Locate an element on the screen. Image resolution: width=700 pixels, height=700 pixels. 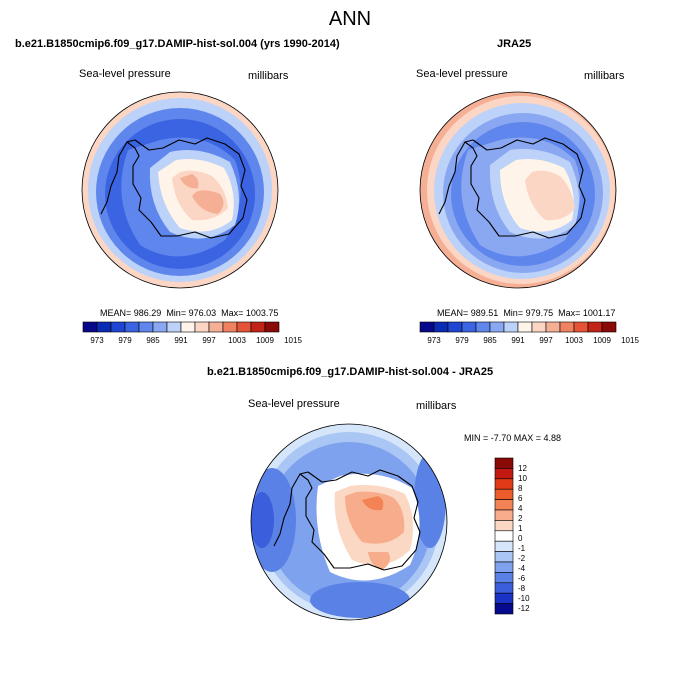
main-title: ANN is located at coordinates (350, 19).